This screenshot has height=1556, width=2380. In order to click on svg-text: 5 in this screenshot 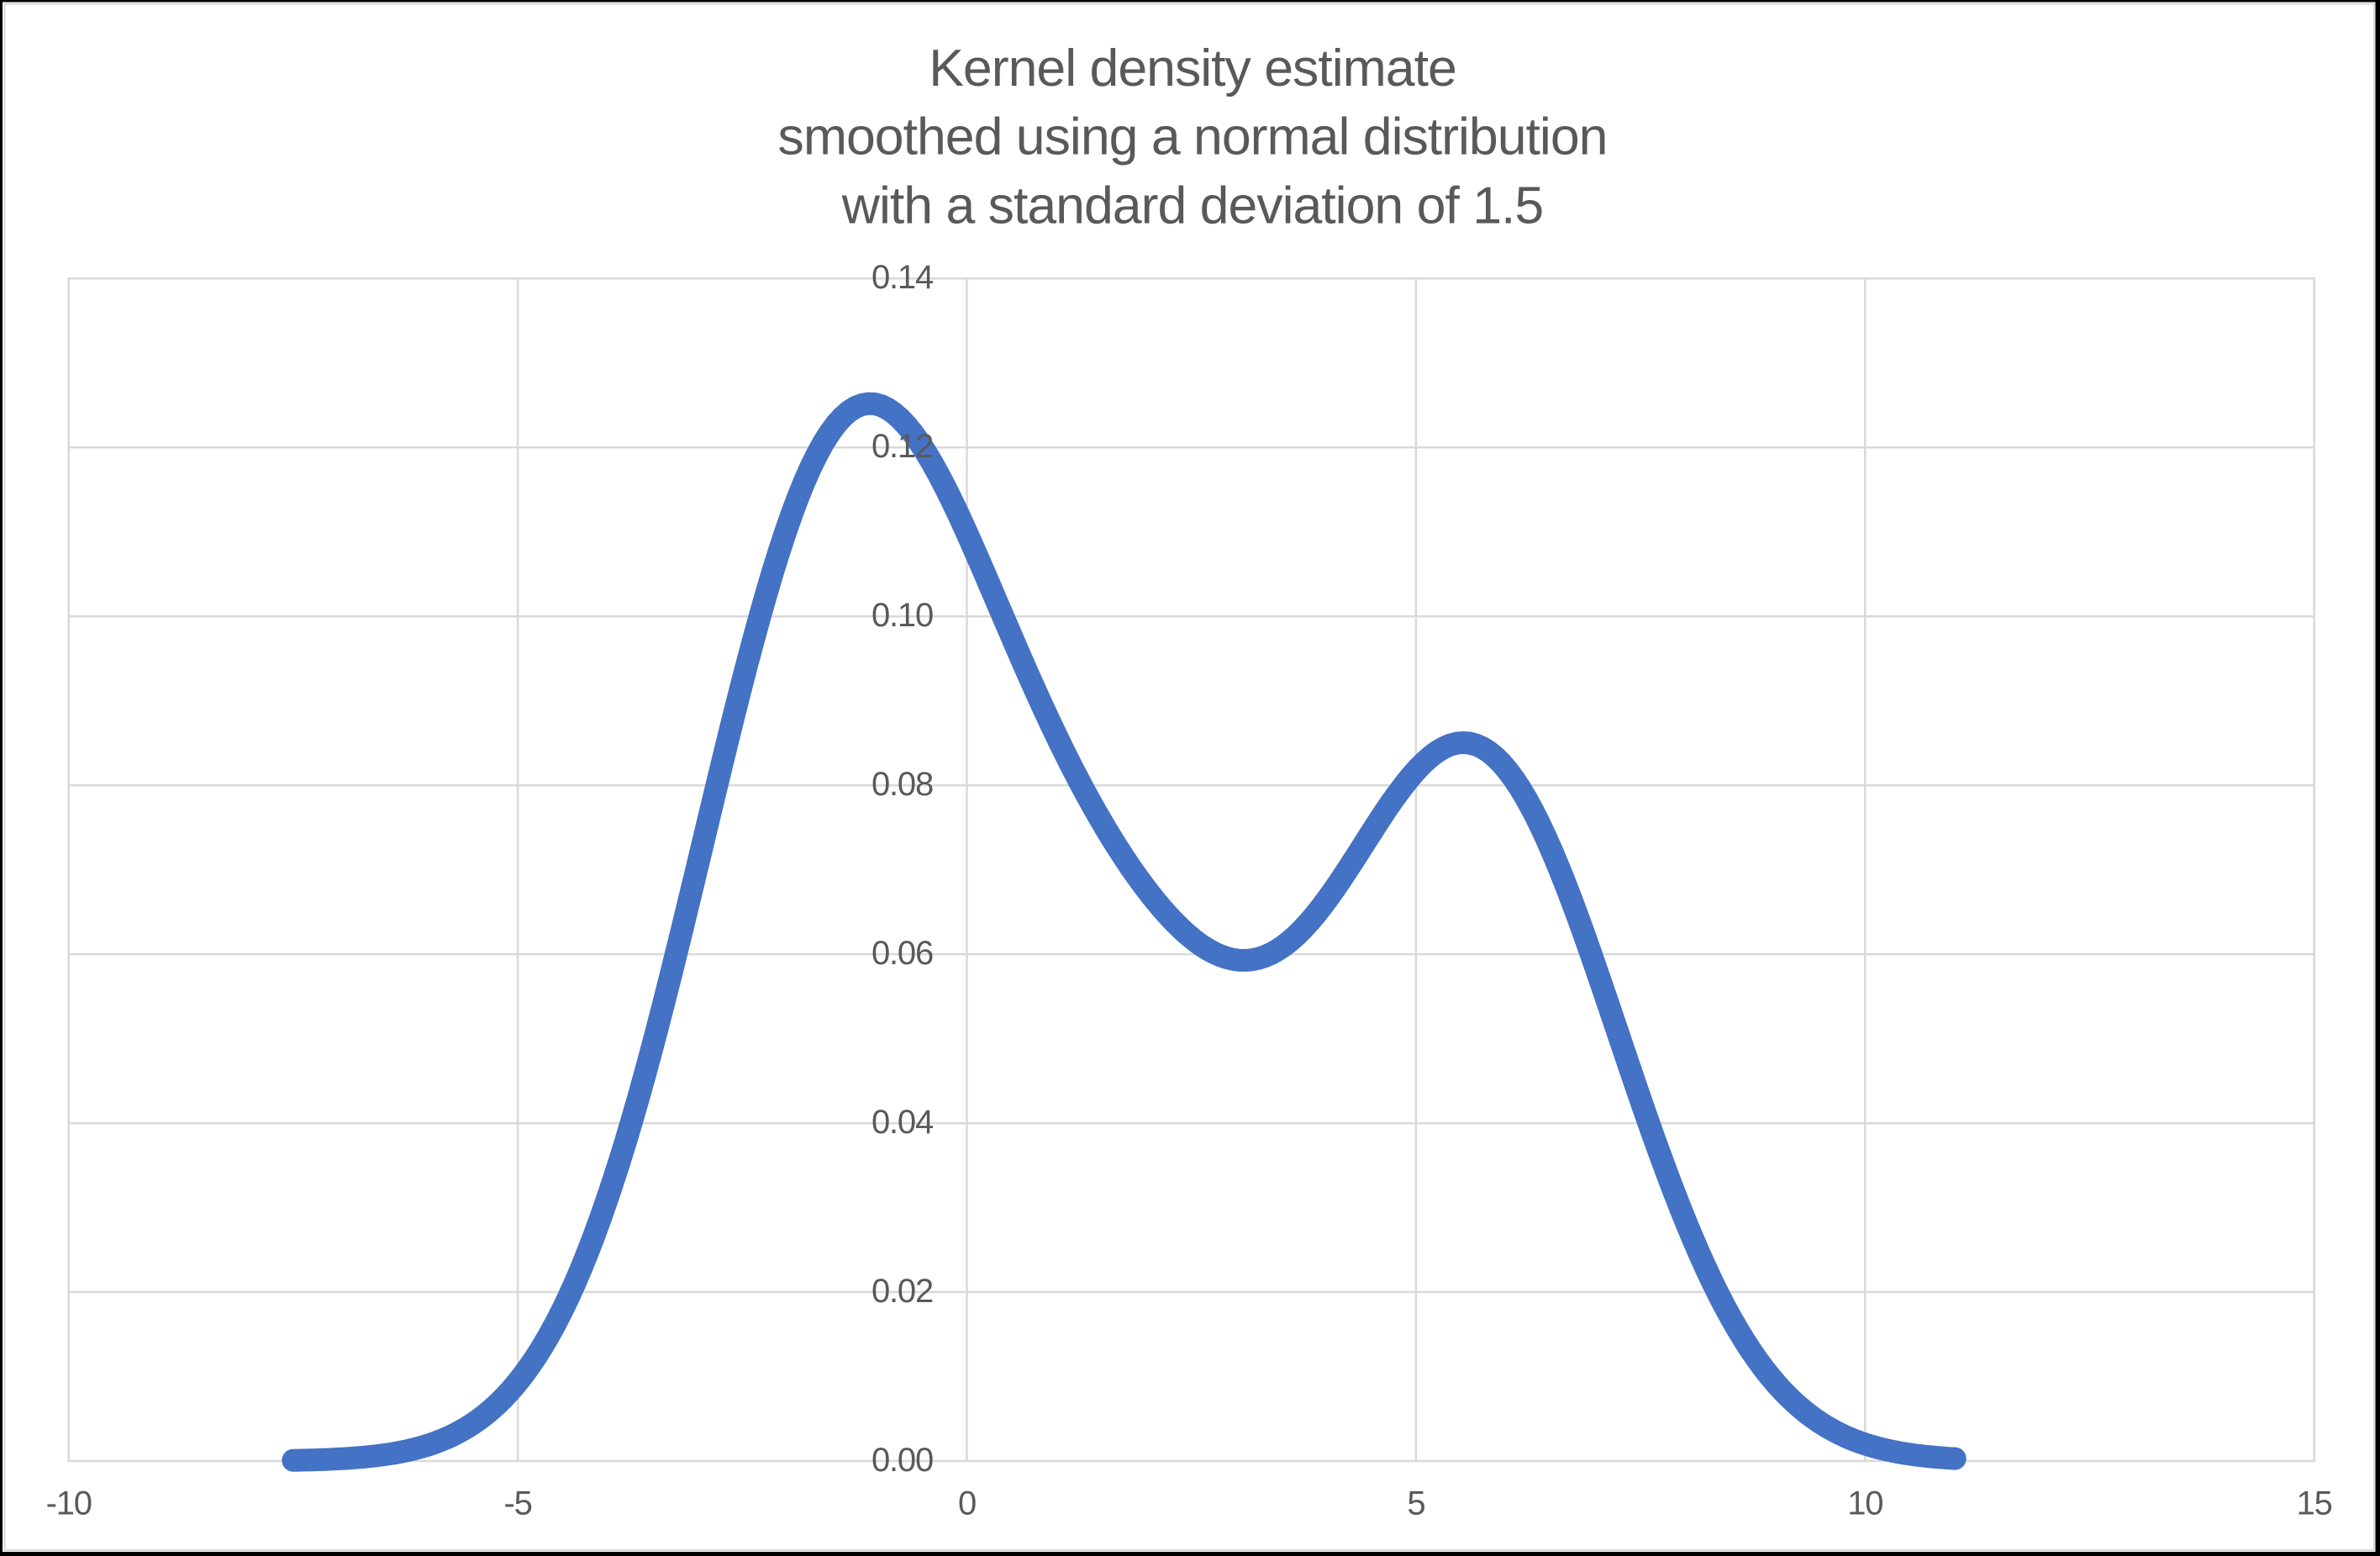, I will do `click(1415, 1503)`.